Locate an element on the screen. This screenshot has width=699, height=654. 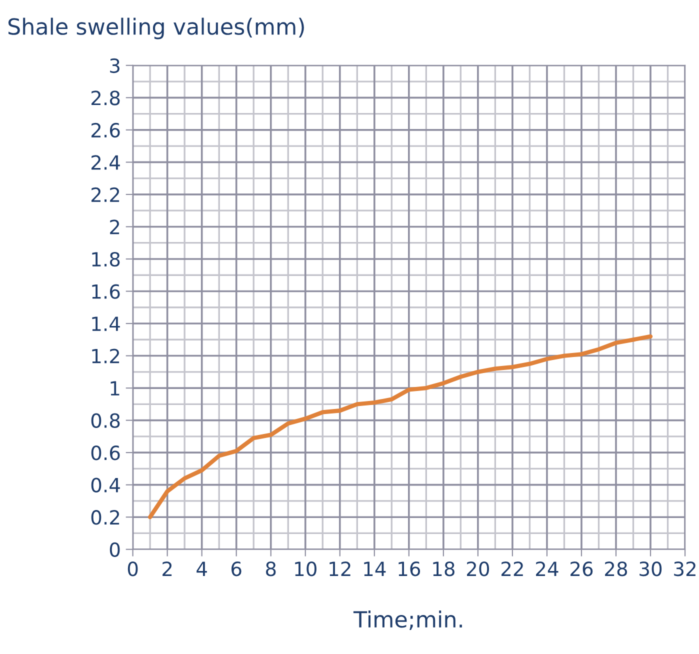
y-tick-label: 1.4 is located at coordinates (106, 323).